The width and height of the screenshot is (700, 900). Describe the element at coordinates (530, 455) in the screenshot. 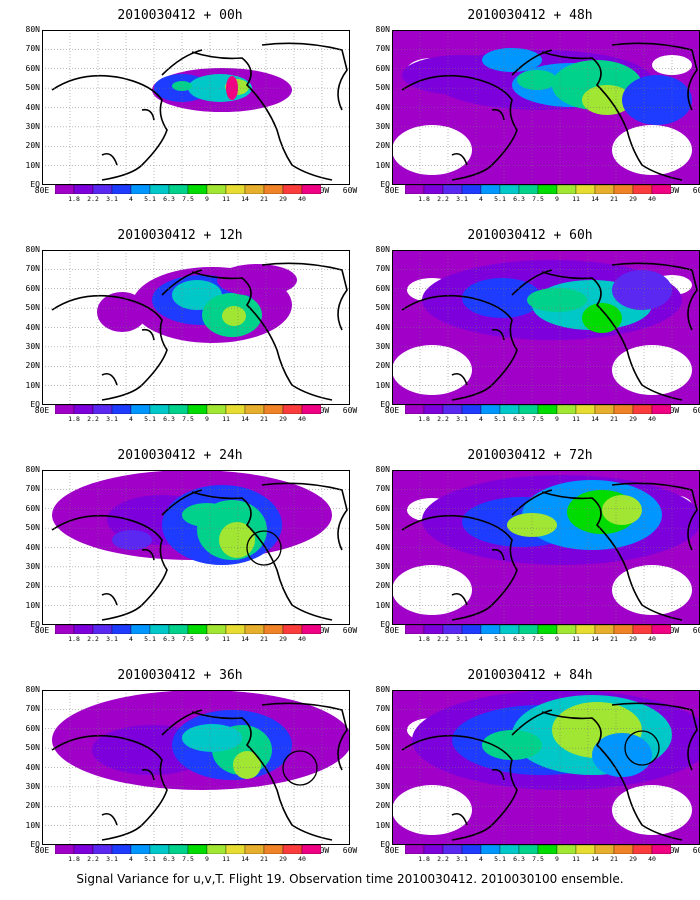

I see `panel-title: 2010030412 + 72h` at that location.